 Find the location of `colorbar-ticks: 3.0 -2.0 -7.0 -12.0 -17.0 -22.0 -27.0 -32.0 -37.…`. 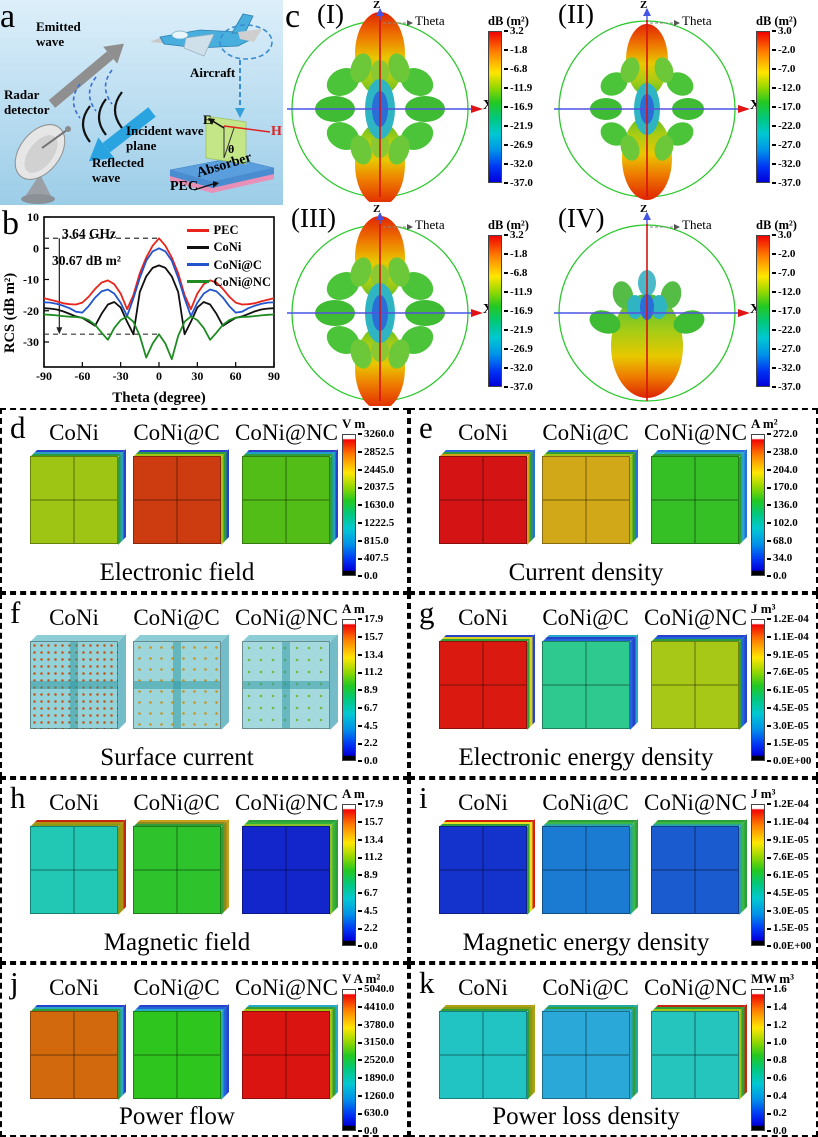

colorbar-ticks: 3.0 -2.0 -7.0 -12.0 -17.0 -22.0 -27.0 -32.0 -37.… is located at coordinates (795, 311).